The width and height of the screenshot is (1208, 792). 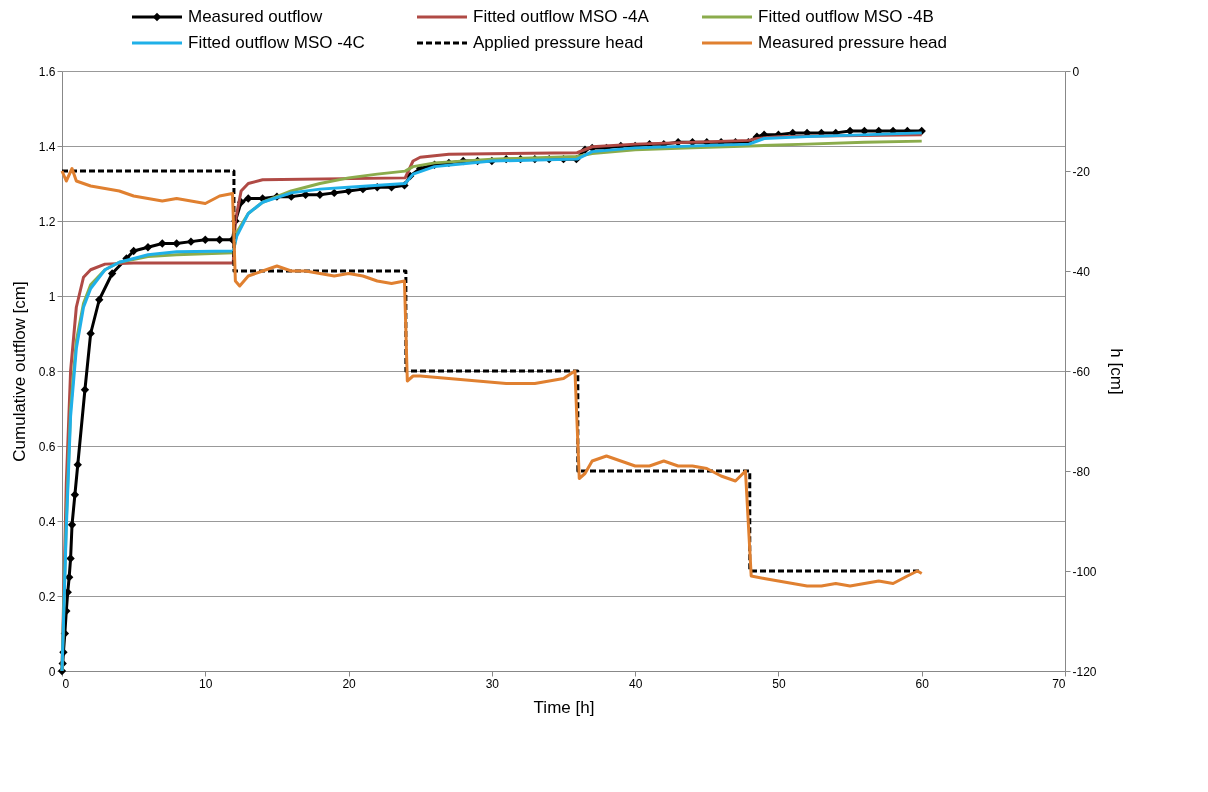 What do you see at coordinates (206, 683) in the screenshot?
I see `x-tick-label: 10` at bounding box center [206, 683].